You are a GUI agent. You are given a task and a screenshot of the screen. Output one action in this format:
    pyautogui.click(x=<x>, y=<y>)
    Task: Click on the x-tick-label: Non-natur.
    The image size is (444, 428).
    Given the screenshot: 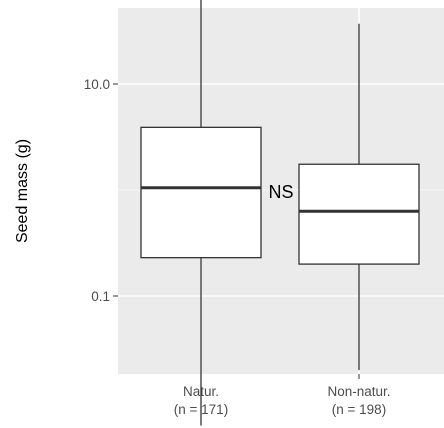 What is the action you would take?
    pyautogui.click(x=358, y=391)
    